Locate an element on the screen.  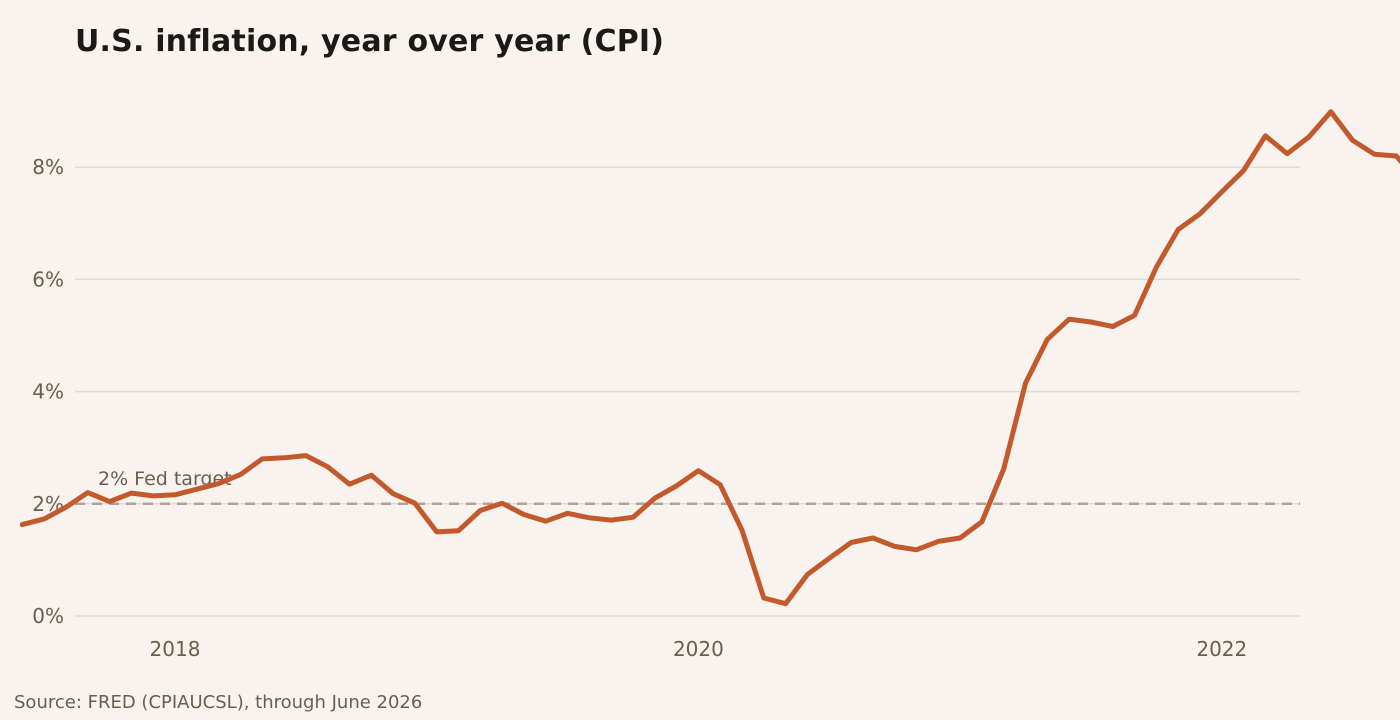
y-tick-label: 4% is located at coordinates (48, 392).